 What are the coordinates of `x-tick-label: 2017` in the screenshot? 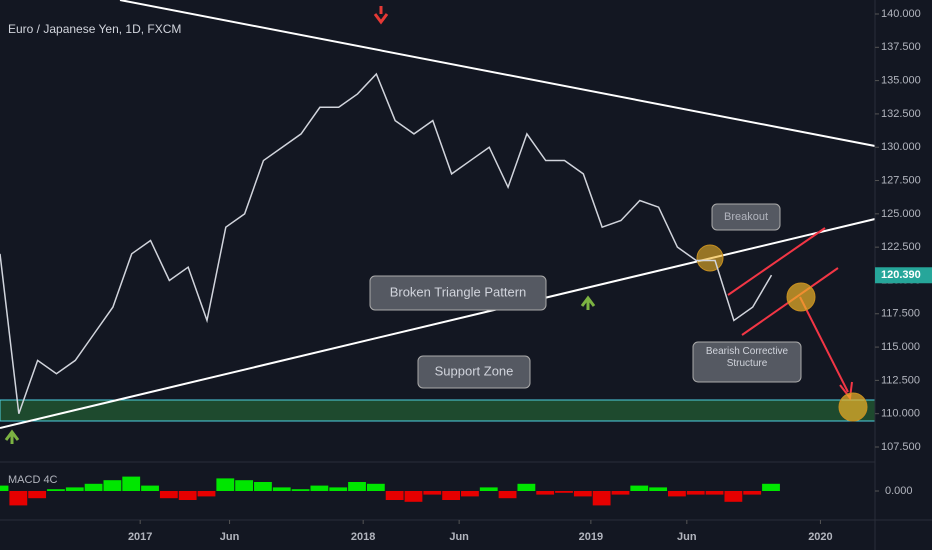 It's located at (140, 537).